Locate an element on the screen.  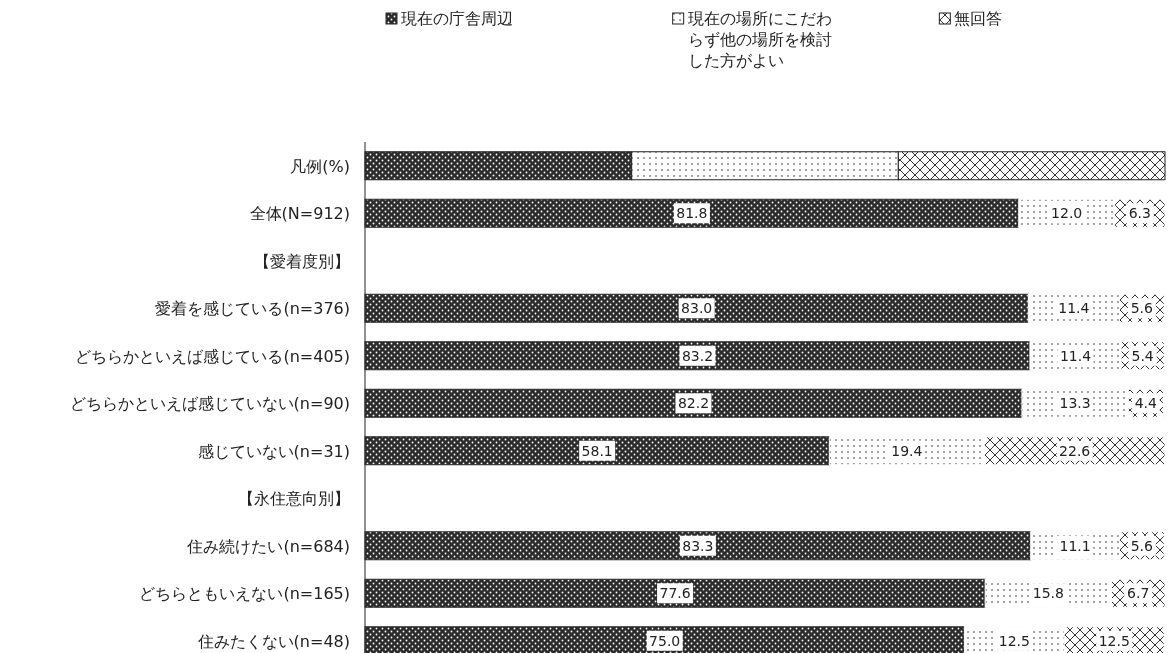
data-label: 12.0 is located at coordinates (1067, 213).